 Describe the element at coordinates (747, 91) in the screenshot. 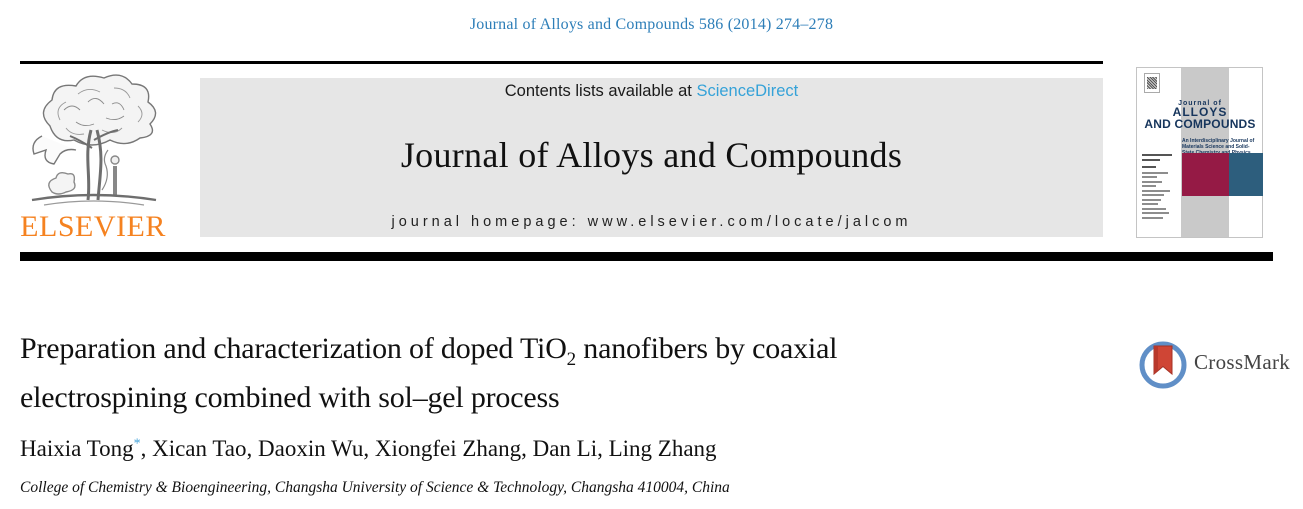

I see `sciencedirect-link: ScienceDirect` at that location.